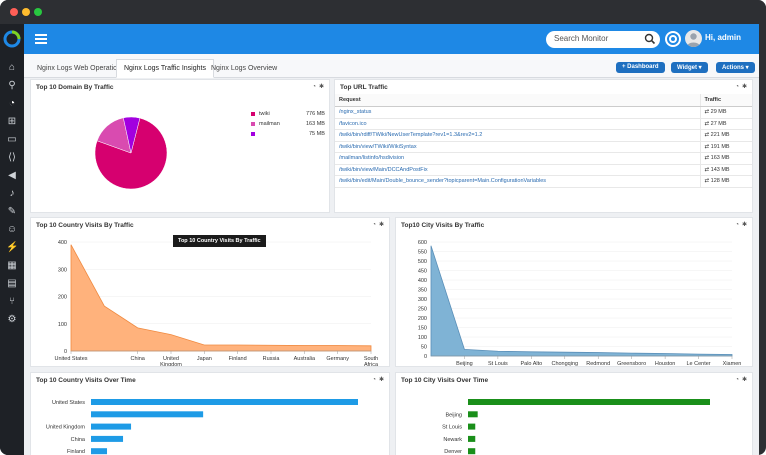 This screenshot has width=766, height=455. Describe the element at coordinates (698, 363) in the screenshot. I see `x-tick-label: Le Center` at that location.